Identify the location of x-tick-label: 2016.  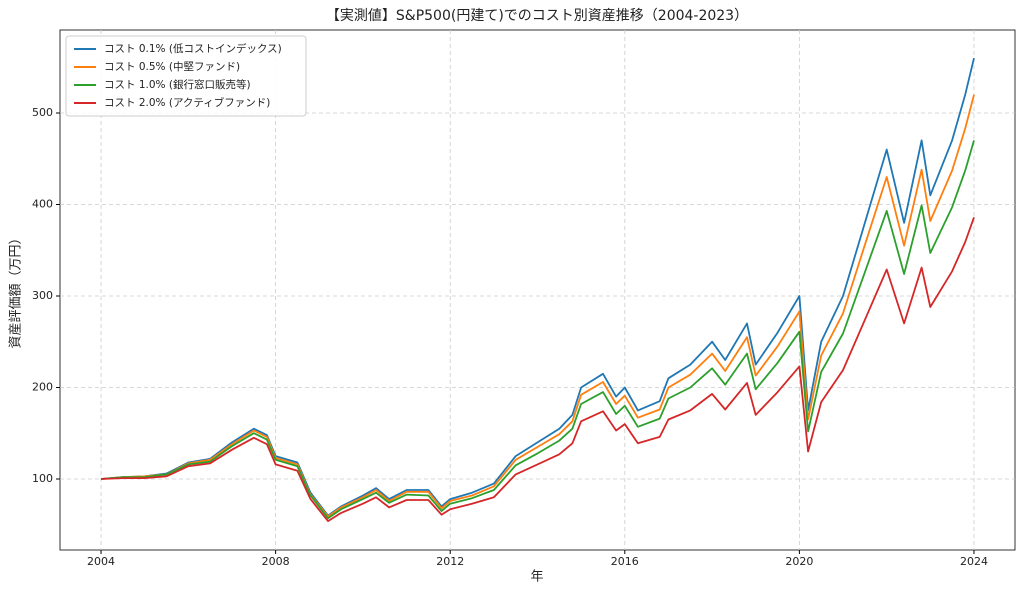
(625, 561).